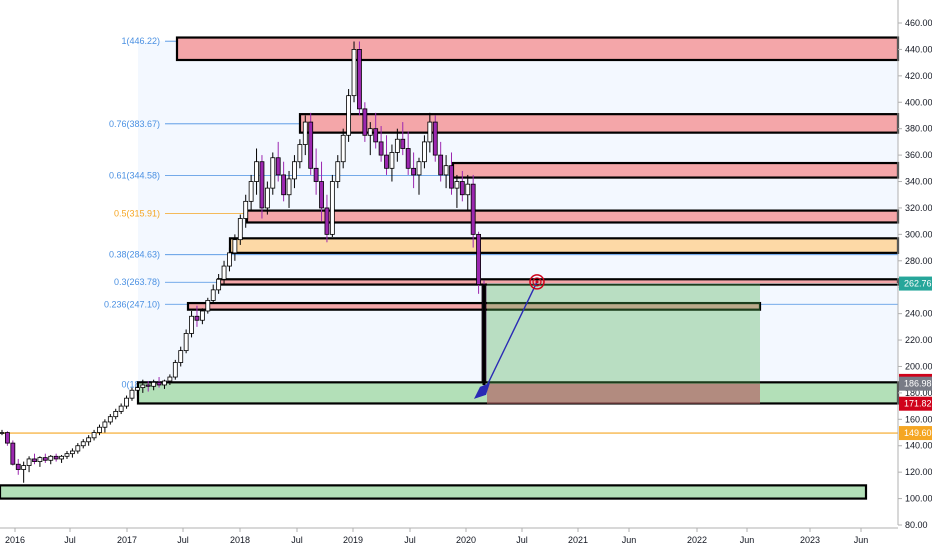 Image resolution: width=932 pixels, height=550 pixels. What do you see at coordinates (410, 540) in the screenshot?
I see `x-tick-label-7: Jul` at bounding box center [410, 540].